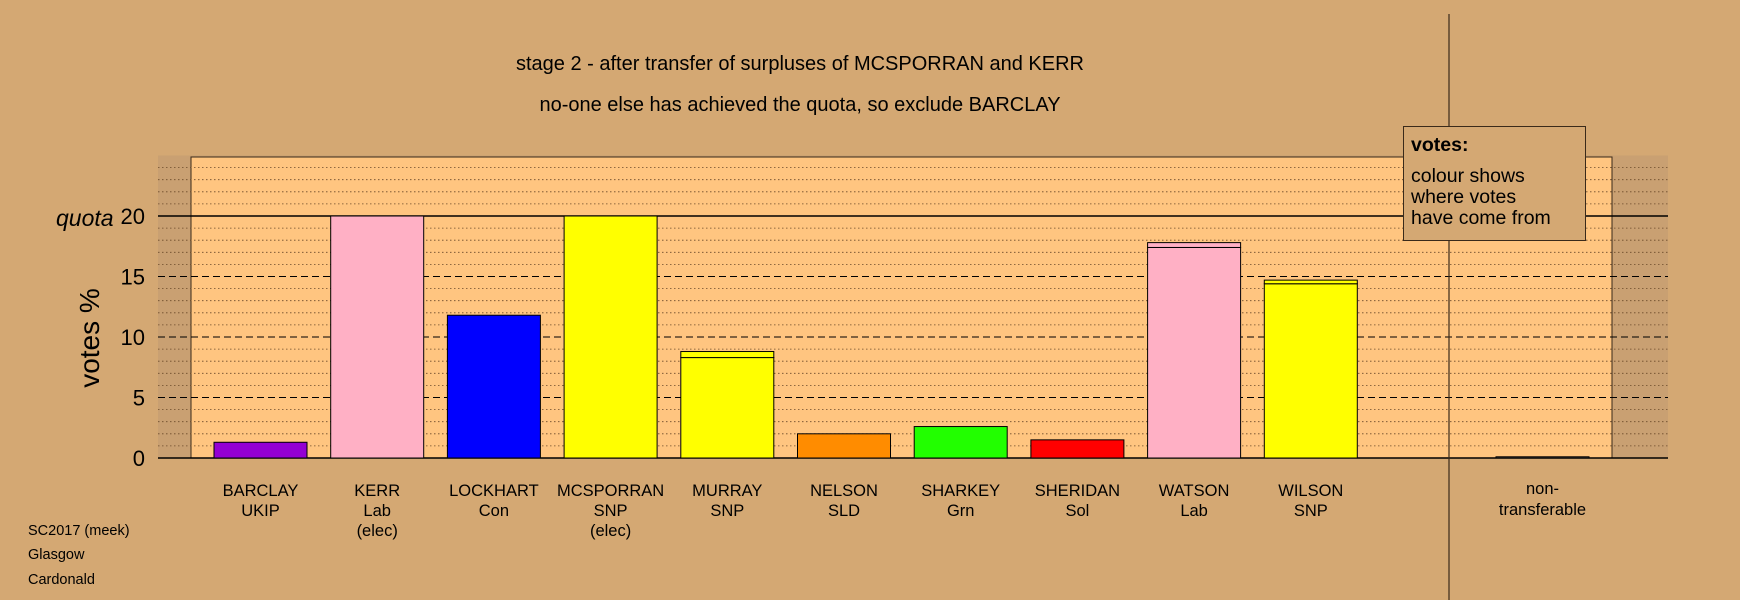 This screenshot has width=1740, height=600. I want to click on footer-line: Cardonald, so click(61, 580).